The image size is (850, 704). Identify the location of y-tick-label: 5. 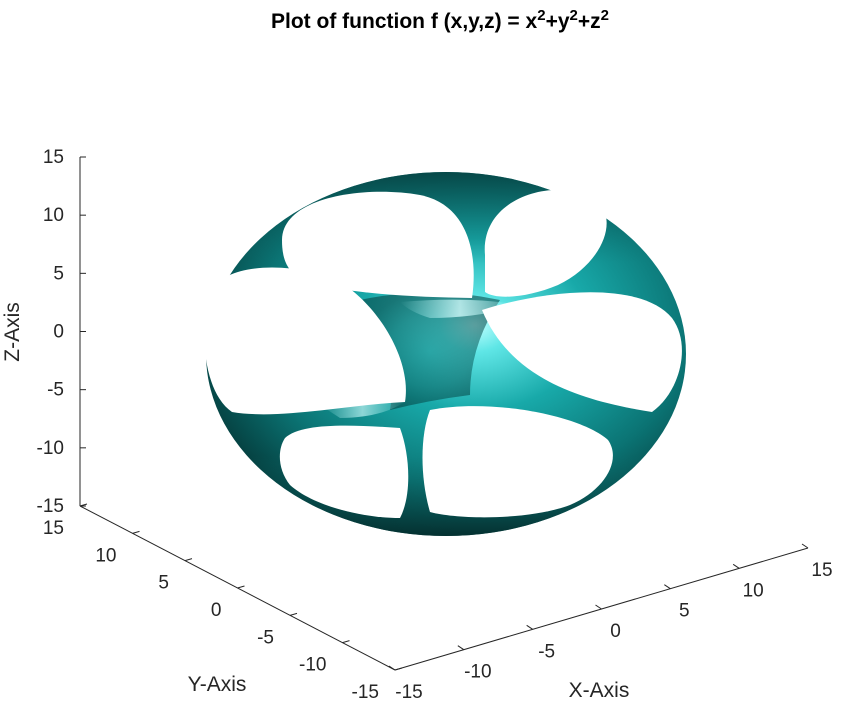
(163, 583).